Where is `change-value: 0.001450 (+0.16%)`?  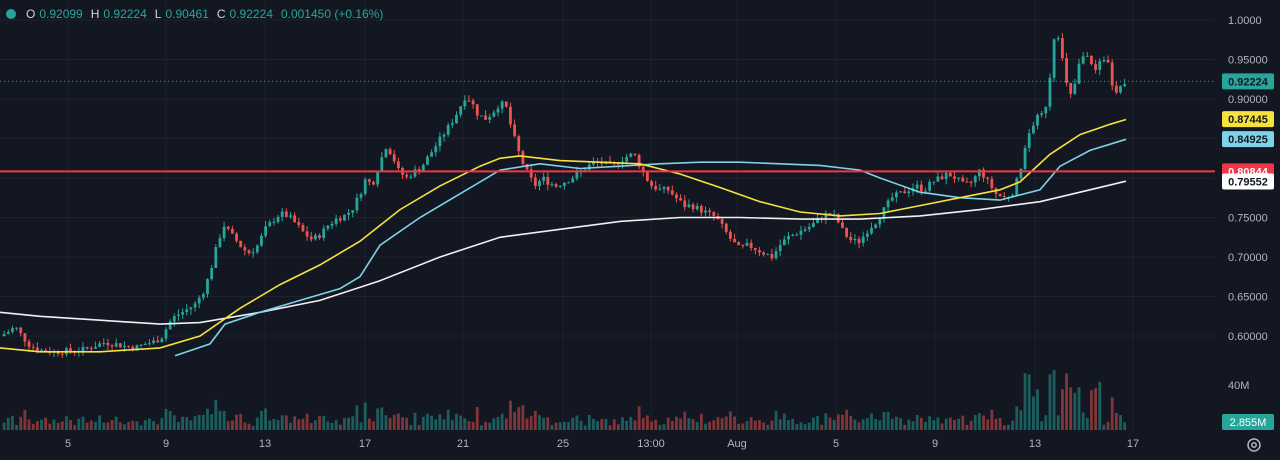
change-value: 0.001450 (+0.16%) is located at coordinates (332, 14).